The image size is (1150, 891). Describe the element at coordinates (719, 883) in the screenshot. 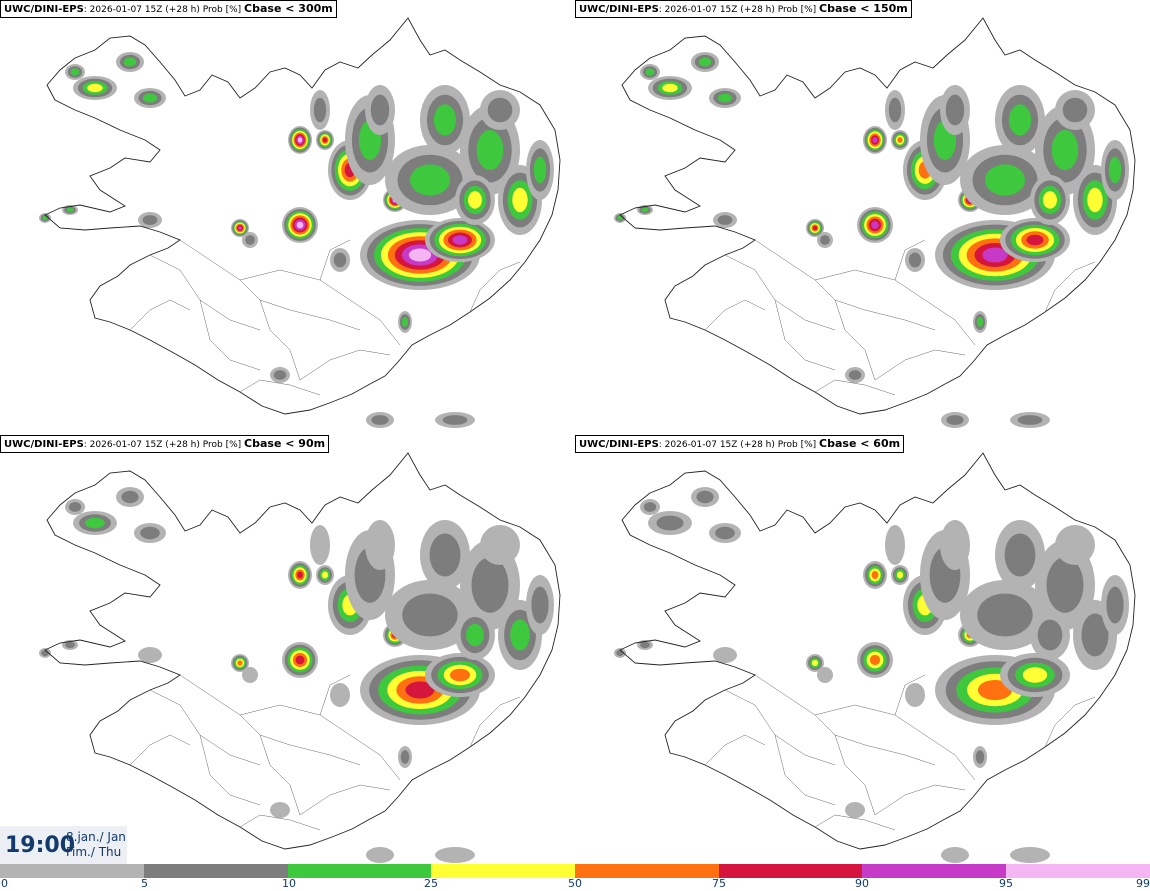

I see `legend-tick: 75` at that location.